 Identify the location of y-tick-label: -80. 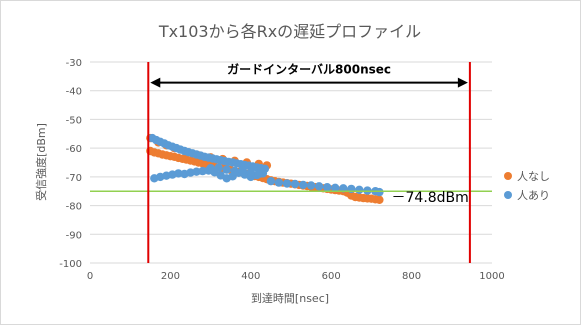
(74, 207).